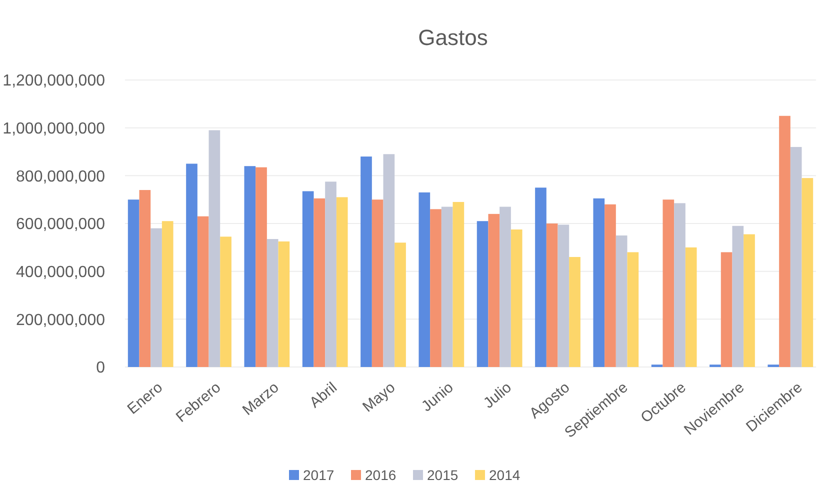 This screenshot has width=826, height=497. What do you see at coordinates (101, 368) in the screenshot?
I see `y-tick-label: 0` at bounding box center [101, 368].